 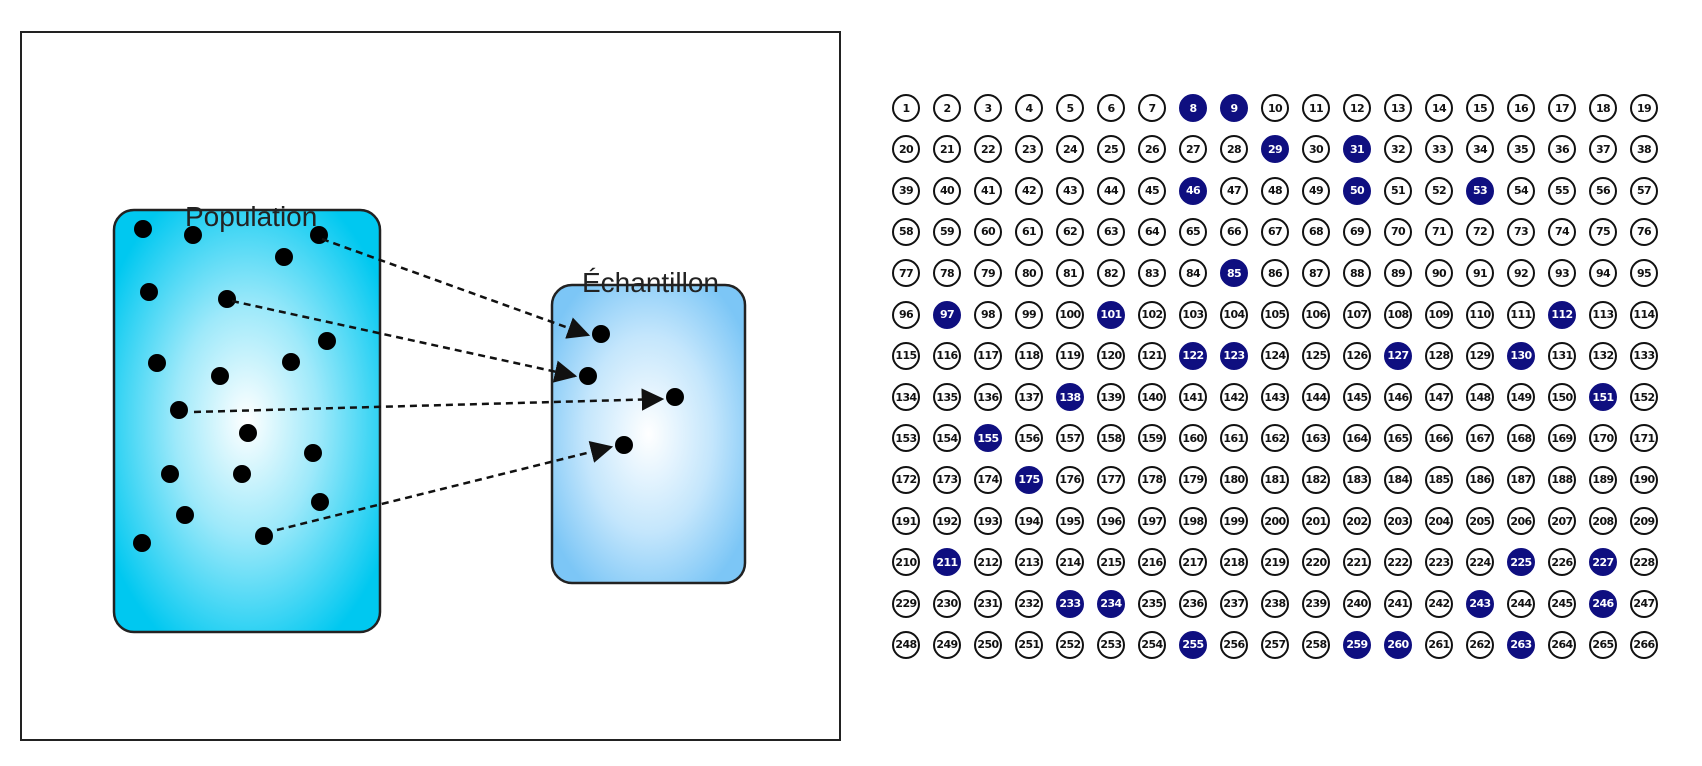 What do you see at coordinates (947, 314) in the screenshot?
I see `selected-number: 97` at bounding box center [947, 314].